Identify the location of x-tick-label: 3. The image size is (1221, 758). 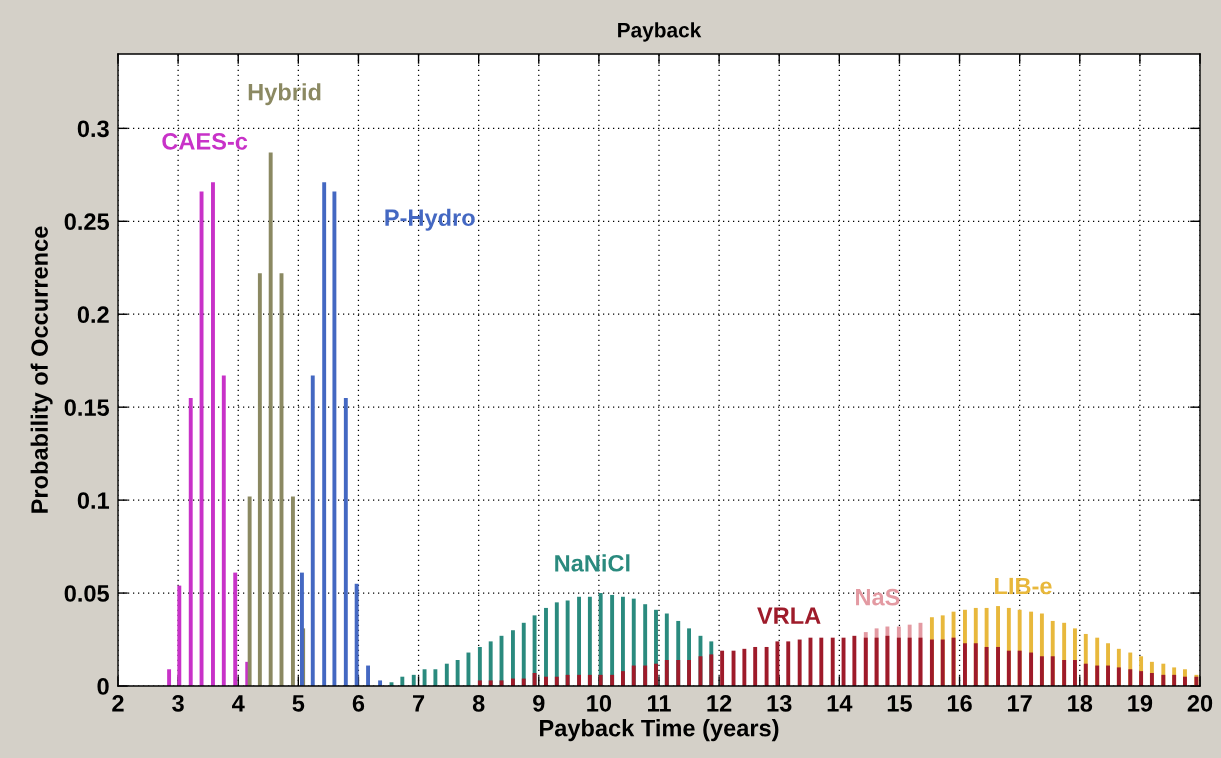
(178, 703).